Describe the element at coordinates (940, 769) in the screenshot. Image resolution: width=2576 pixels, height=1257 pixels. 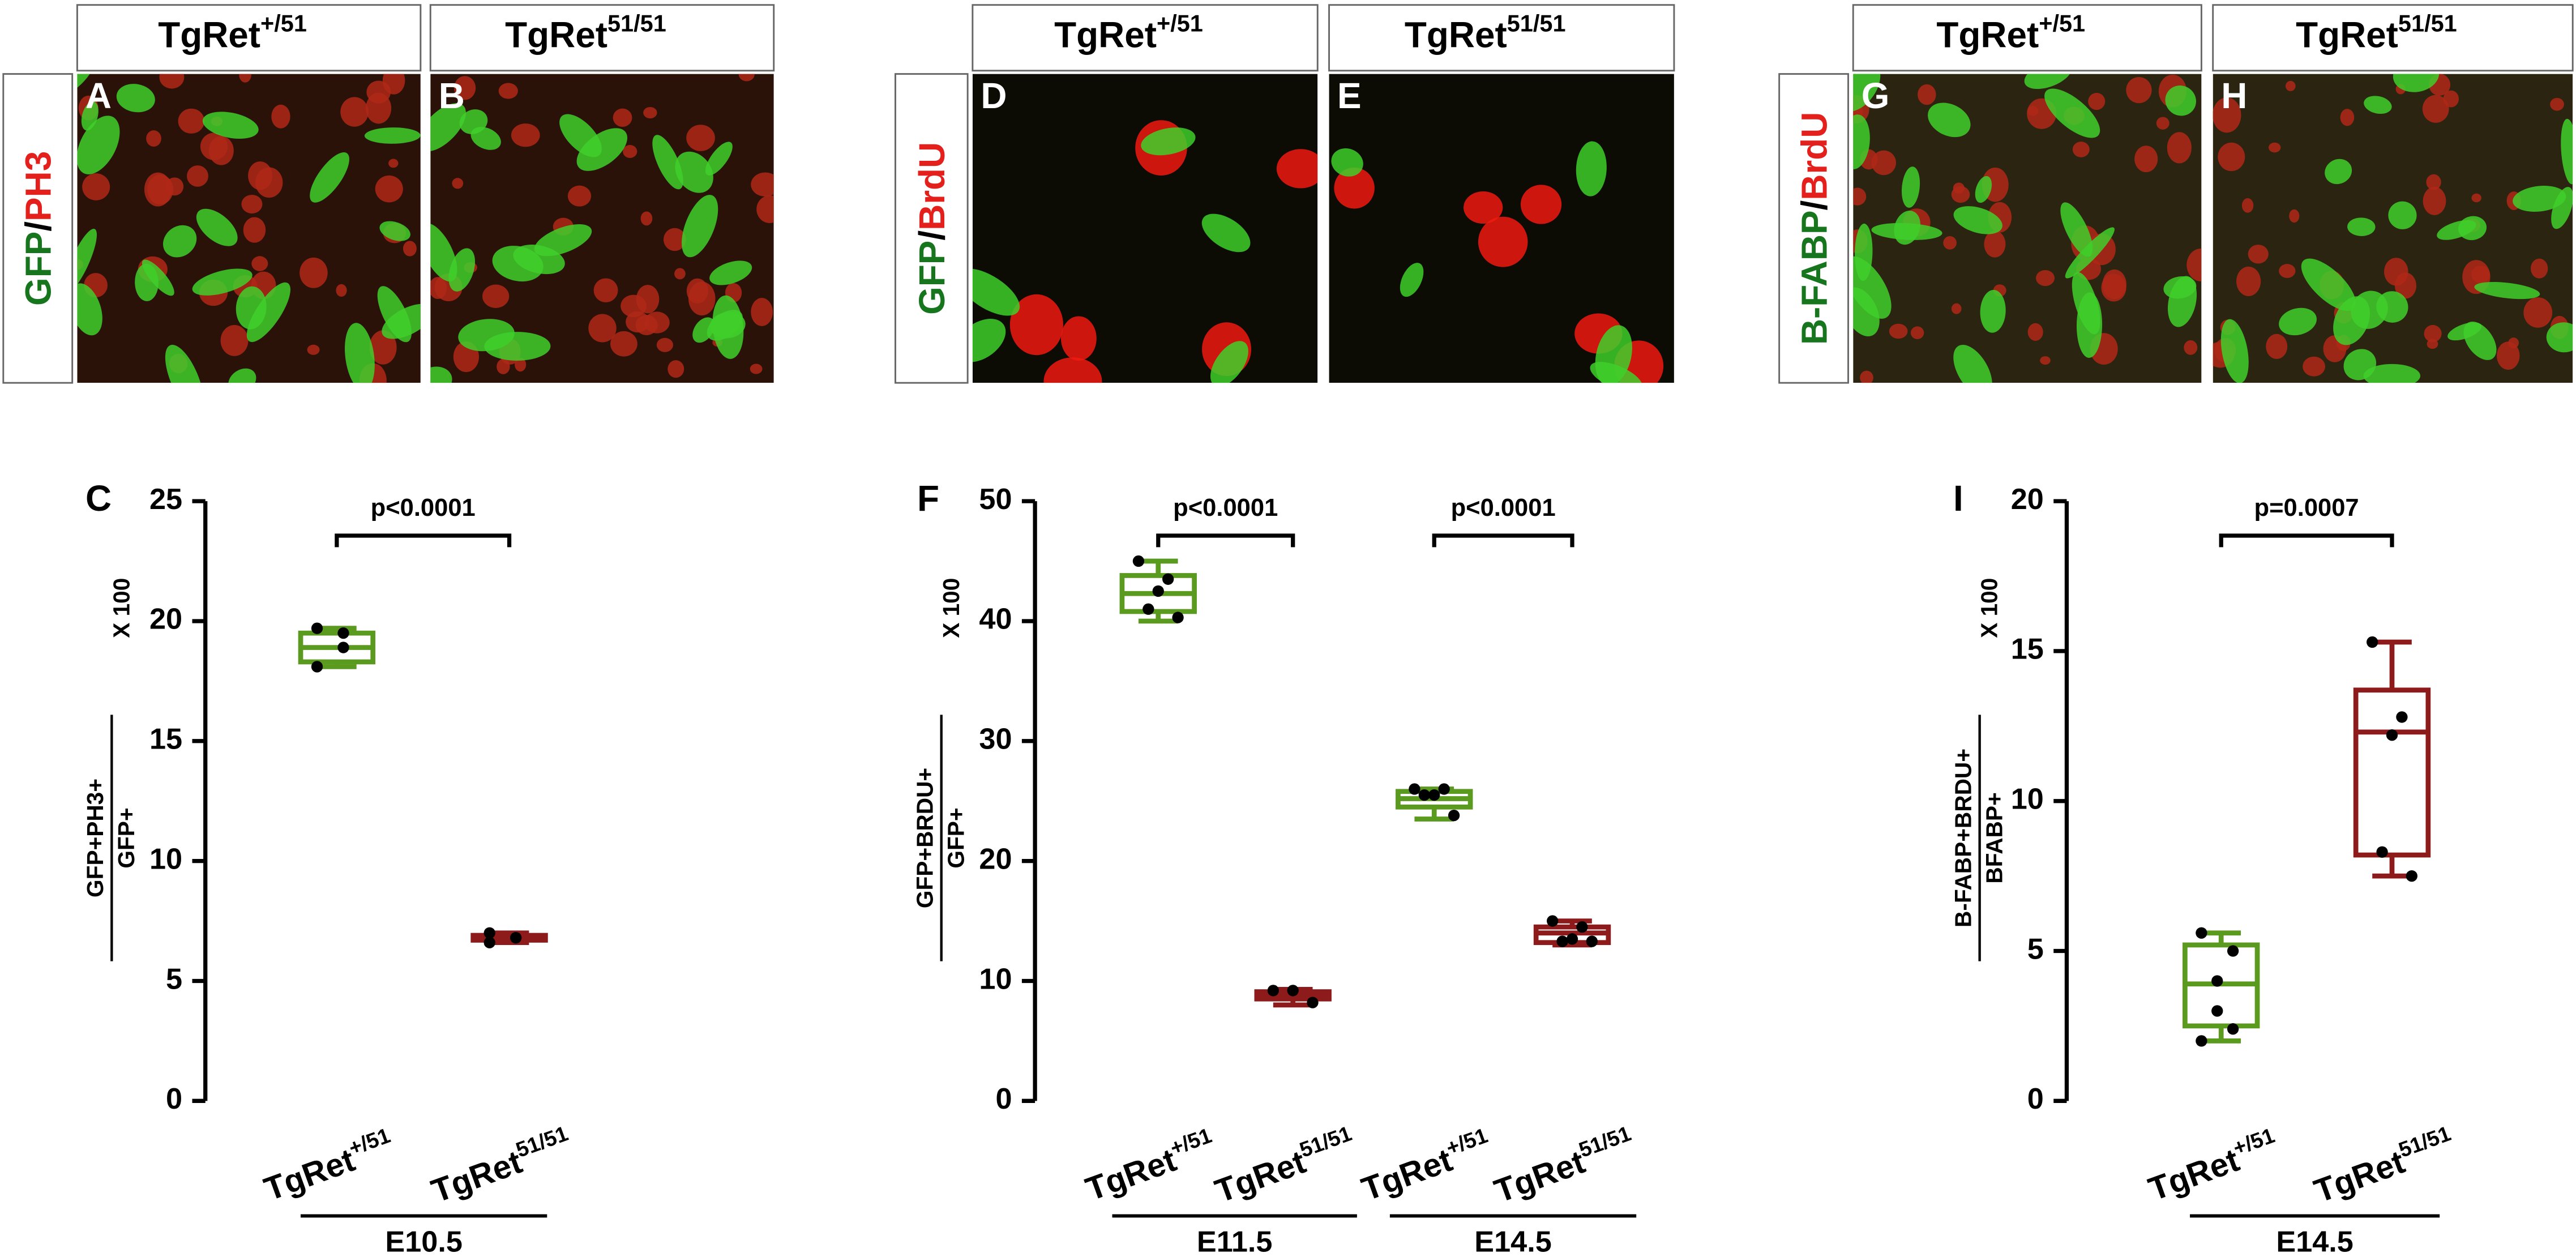
I see `y-axis-label: GFP+BRDU+ GFP+ X 100` at that location.